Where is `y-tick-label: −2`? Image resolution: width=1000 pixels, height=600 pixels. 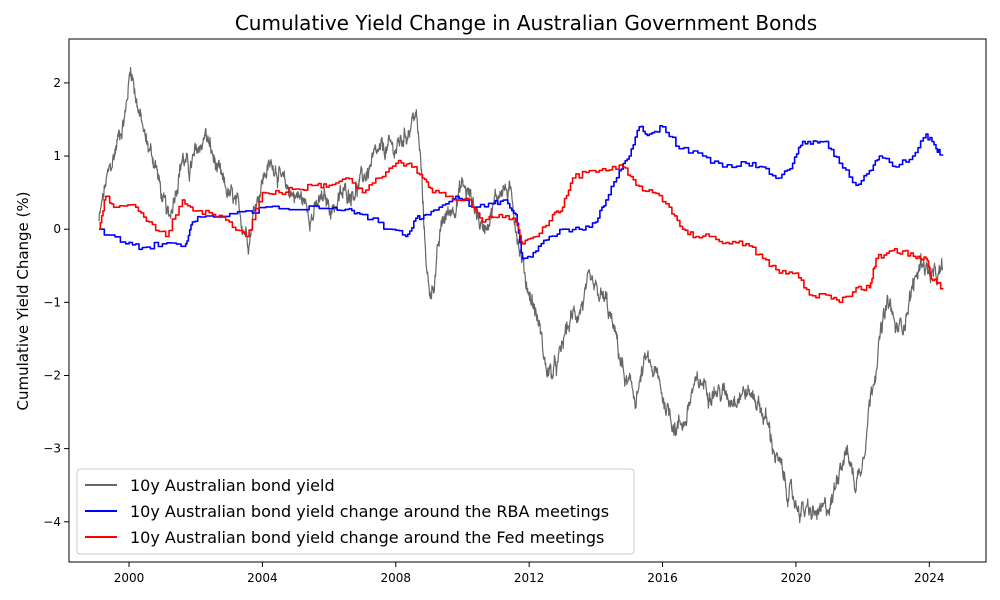
y-tick-label: −2 is located at coordinates (52, 375).